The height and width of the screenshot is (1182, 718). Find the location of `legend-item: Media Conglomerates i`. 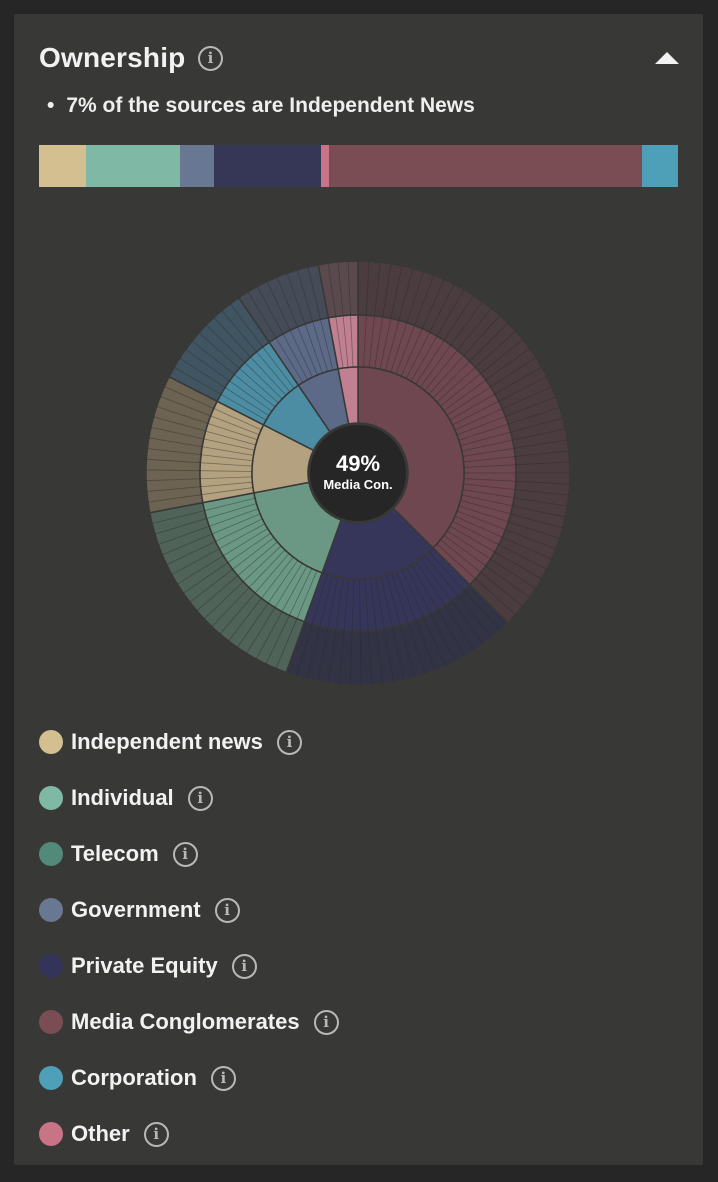

legend-item: Media Conglomerates i is located at coordinates (189, 1022).